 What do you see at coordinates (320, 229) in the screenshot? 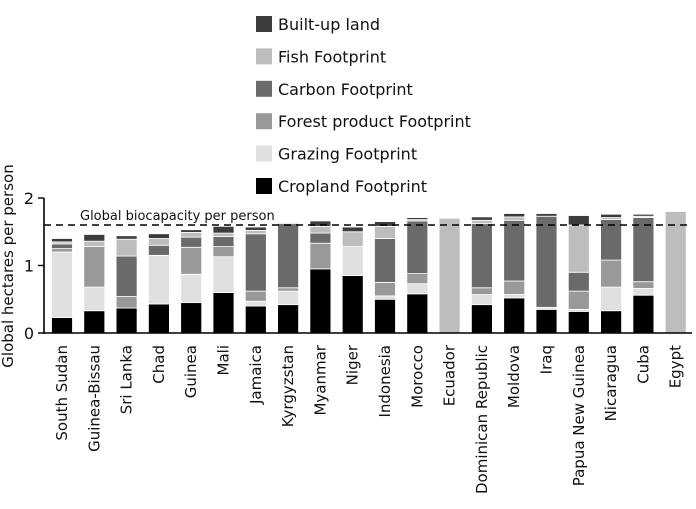
I see `bar-myanmar-fish-footprint` at bounding box center [320, 229].